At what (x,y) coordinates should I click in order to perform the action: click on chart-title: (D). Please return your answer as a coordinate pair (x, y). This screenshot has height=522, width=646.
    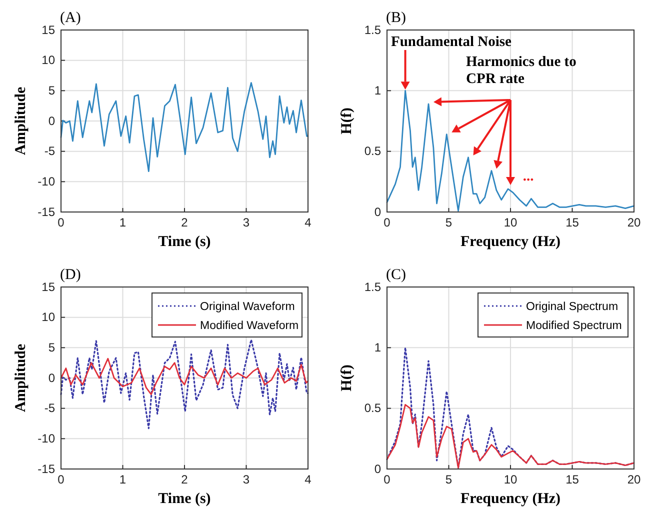
    Looking at the image, I should click on (70, 275).